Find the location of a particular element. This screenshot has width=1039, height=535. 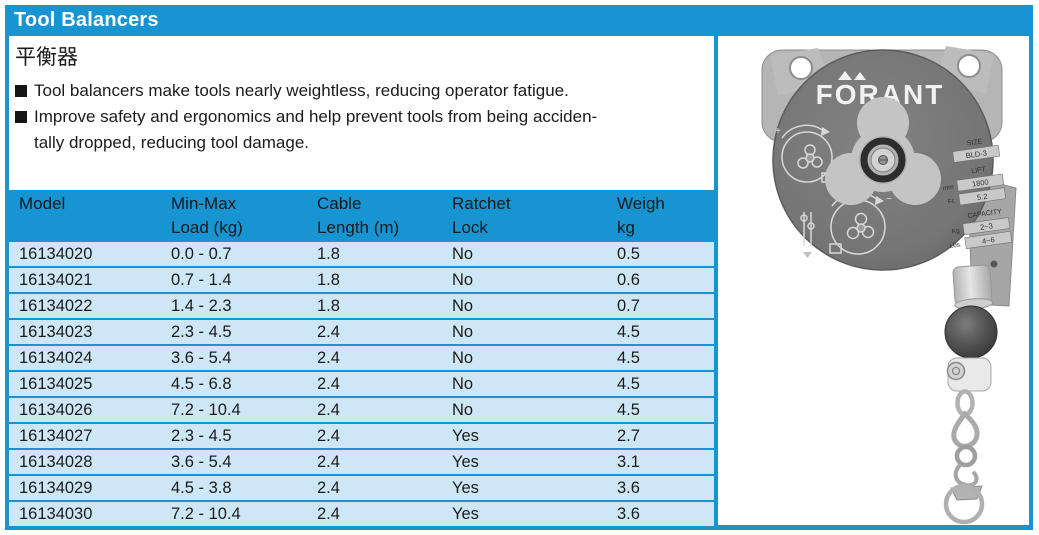

table-cell-model: 16134024 is located at coordinates (56, 358).